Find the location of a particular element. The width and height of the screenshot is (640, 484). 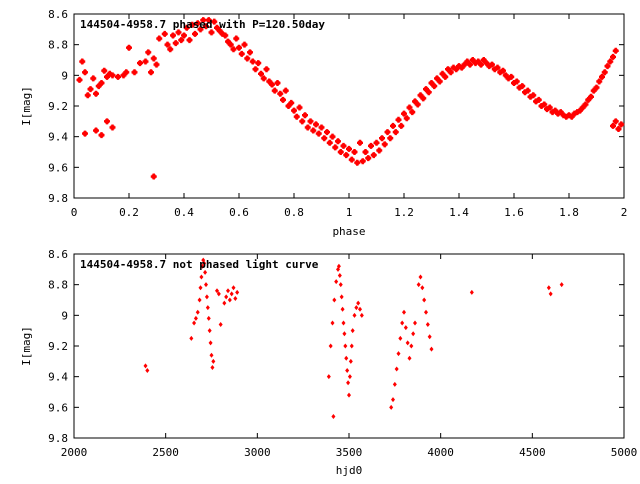

top-xtick-label: 1.8 is located at coordinates (569, 212).